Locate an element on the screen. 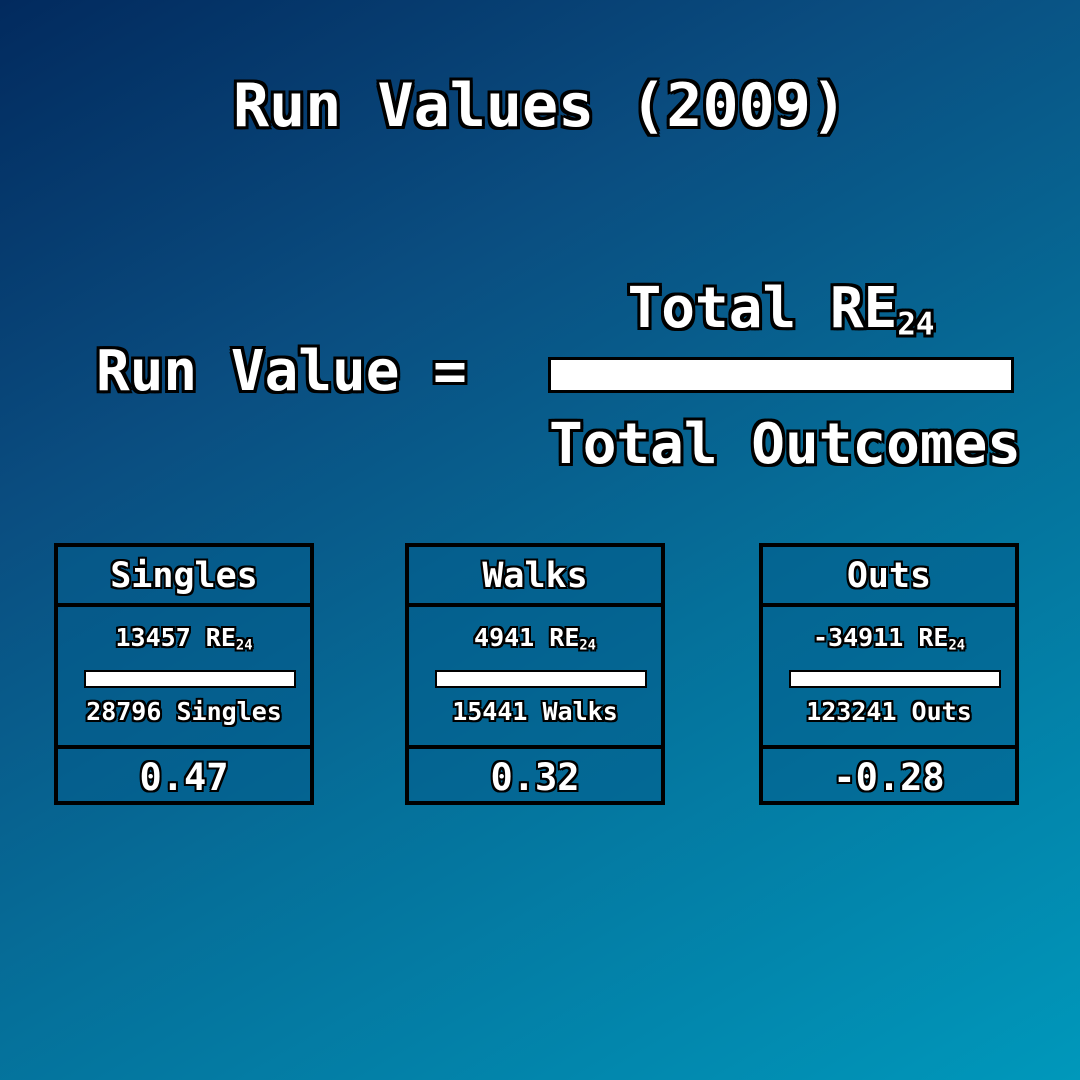 The width and height of the screenshot is (1080, 1080). card-fraction: -34911 RE24 123241 Outs is located at coordinates (889, 678).